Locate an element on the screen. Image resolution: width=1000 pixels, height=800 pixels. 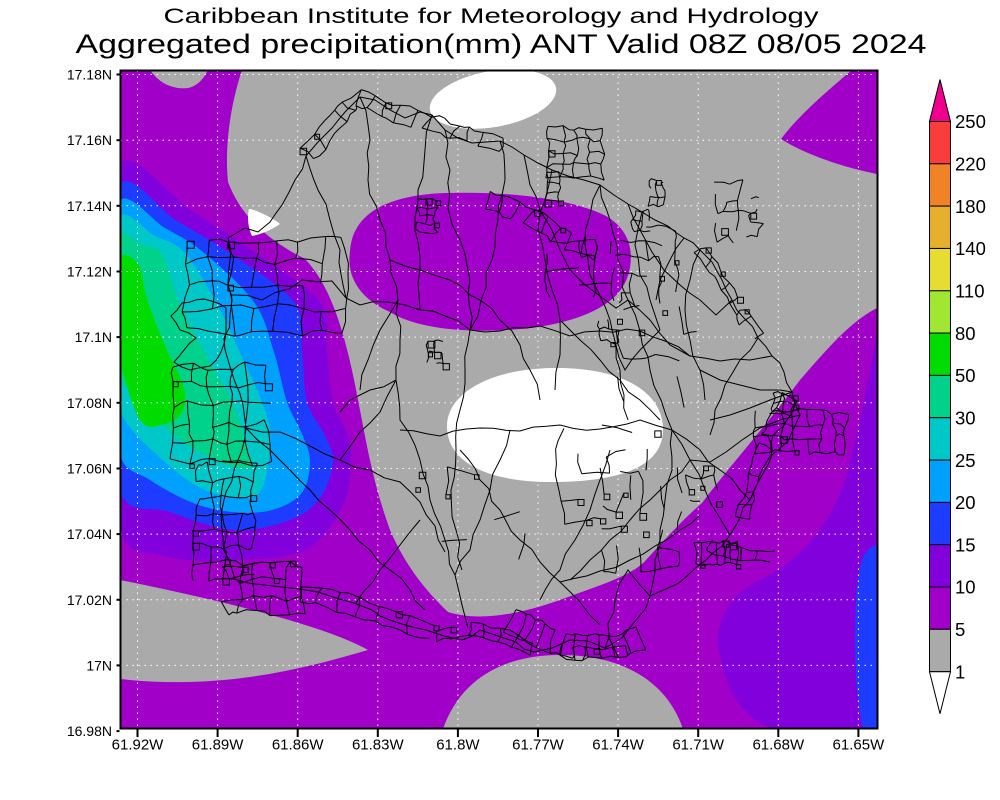
svg-text: 17.02N is located at coordinates (89, 600).